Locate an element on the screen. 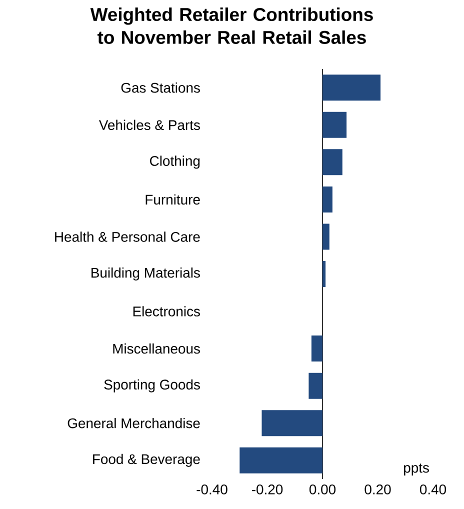 The height and width of the screenshot is (509, 464). x-tick-label: 0.20 is located at coordinates (377, 489).